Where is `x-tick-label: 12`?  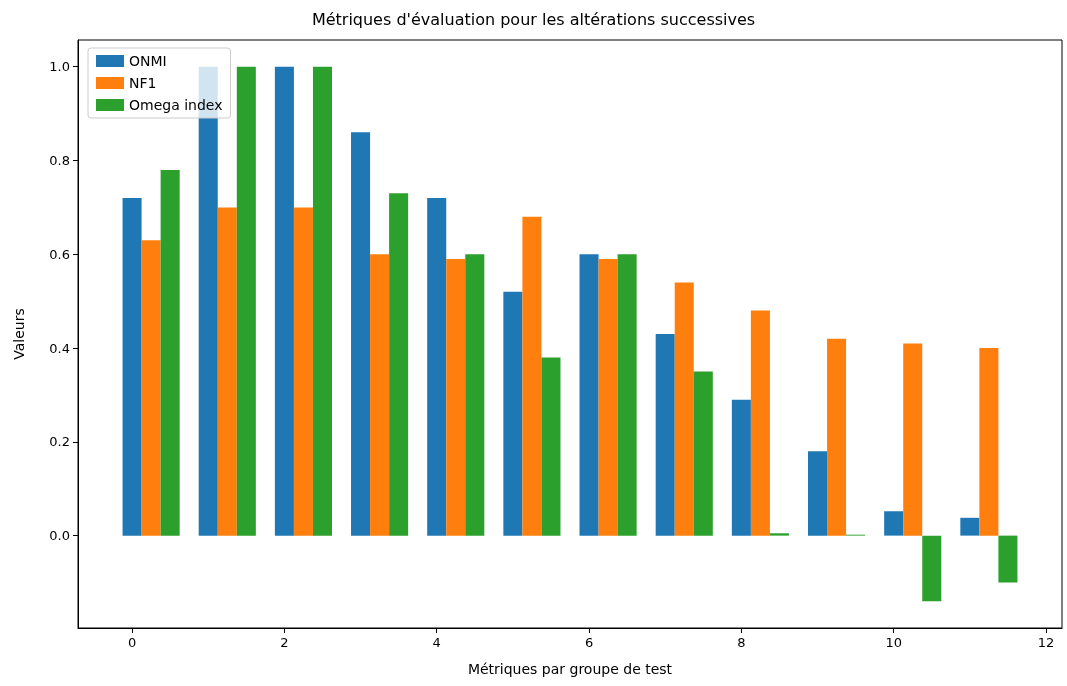 x-tick-label: 12 is located at coordinates (1046, 642).